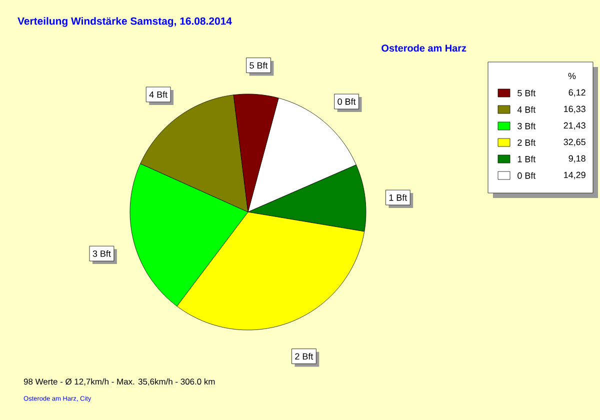 This screenshot has width=600, height=420. I want to click on data-label: 21,43, so click(575, 126).